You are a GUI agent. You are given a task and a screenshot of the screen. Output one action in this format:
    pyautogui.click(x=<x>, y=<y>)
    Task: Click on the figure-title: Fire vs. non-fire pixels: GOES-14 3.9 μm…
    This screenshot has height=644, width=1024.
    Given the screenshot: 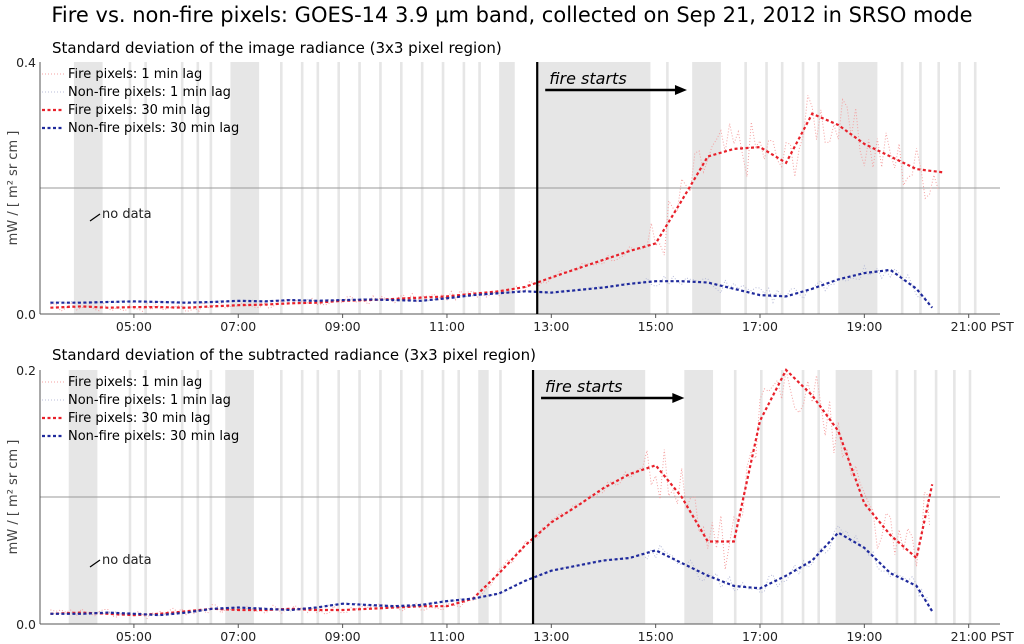 What is the action you would take?
    pyautogui.click(x=511, y=15)
    